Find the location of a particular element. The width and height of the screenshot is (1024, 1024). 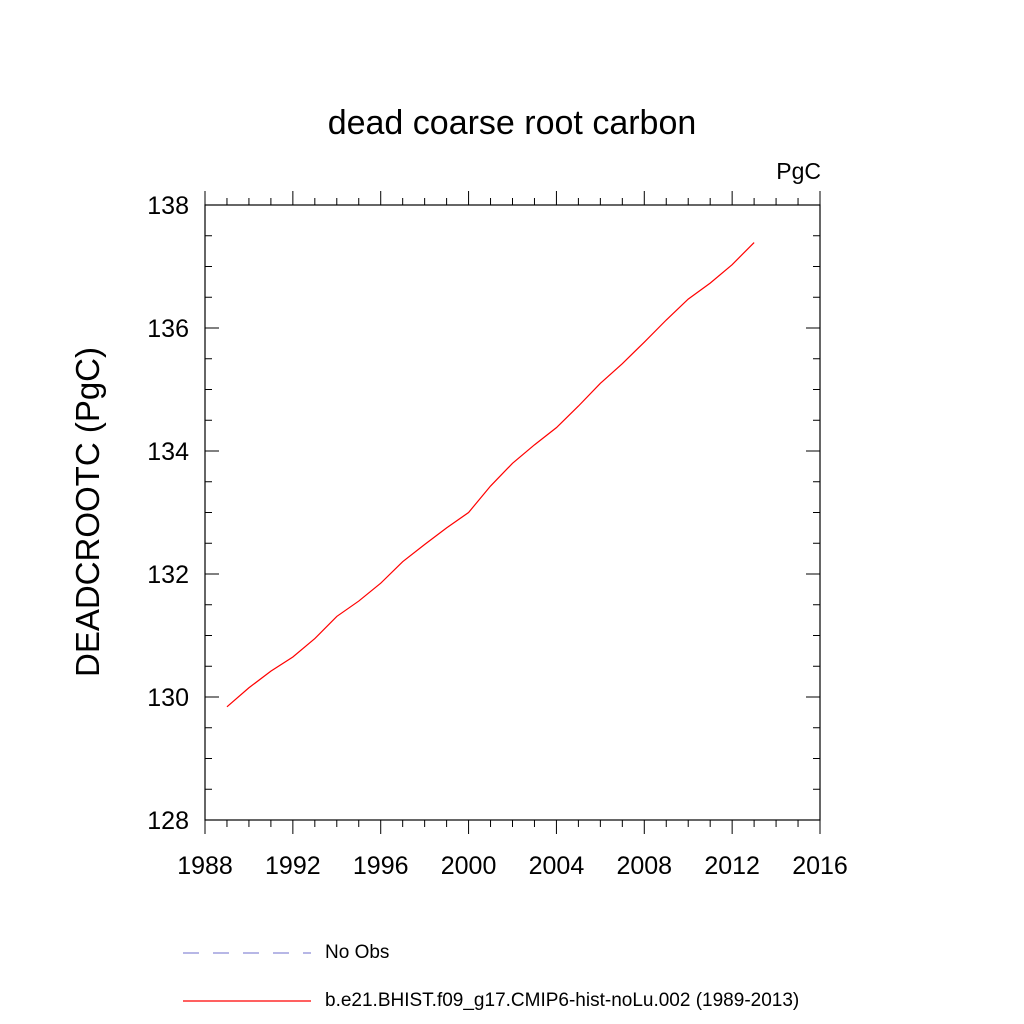

x-tick-label: 2016 is located at coordinates (820, 866).